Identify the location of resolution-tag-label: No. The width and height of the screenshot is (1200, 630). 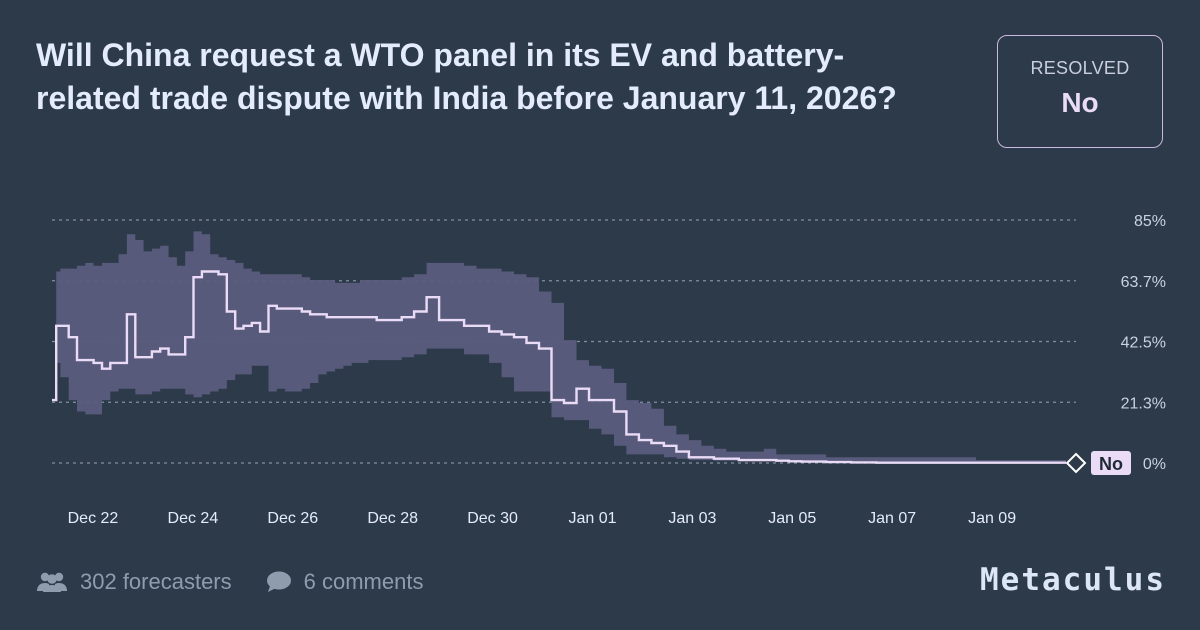
(1111, 464).